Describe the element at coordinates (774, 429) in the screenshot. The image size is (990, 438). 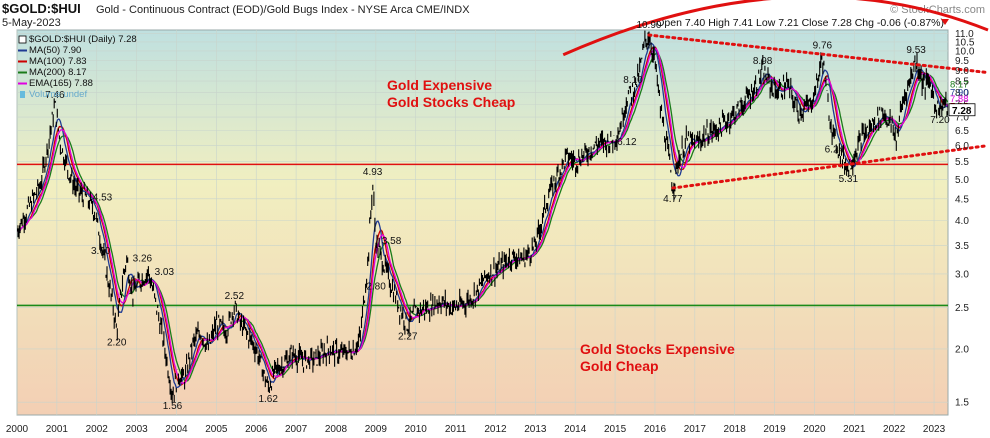
I see `x-tick-label: 2019` at that location.